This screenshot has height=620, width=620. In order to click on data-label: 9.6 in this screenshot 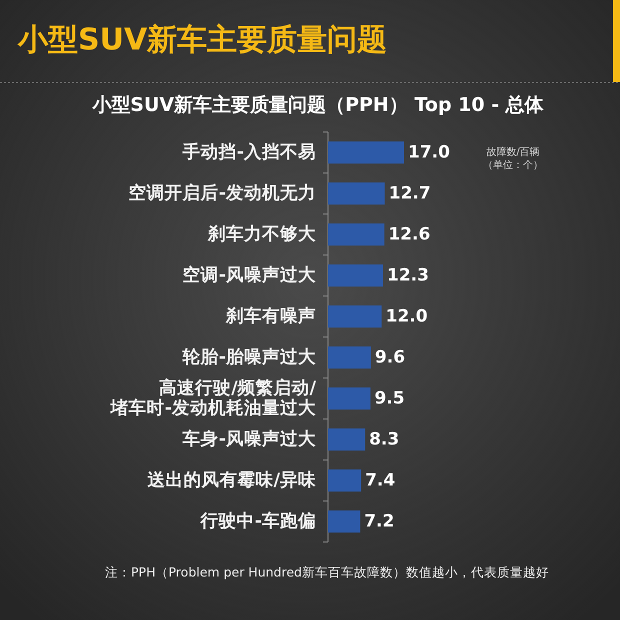, I will do `click(390, 358)`.